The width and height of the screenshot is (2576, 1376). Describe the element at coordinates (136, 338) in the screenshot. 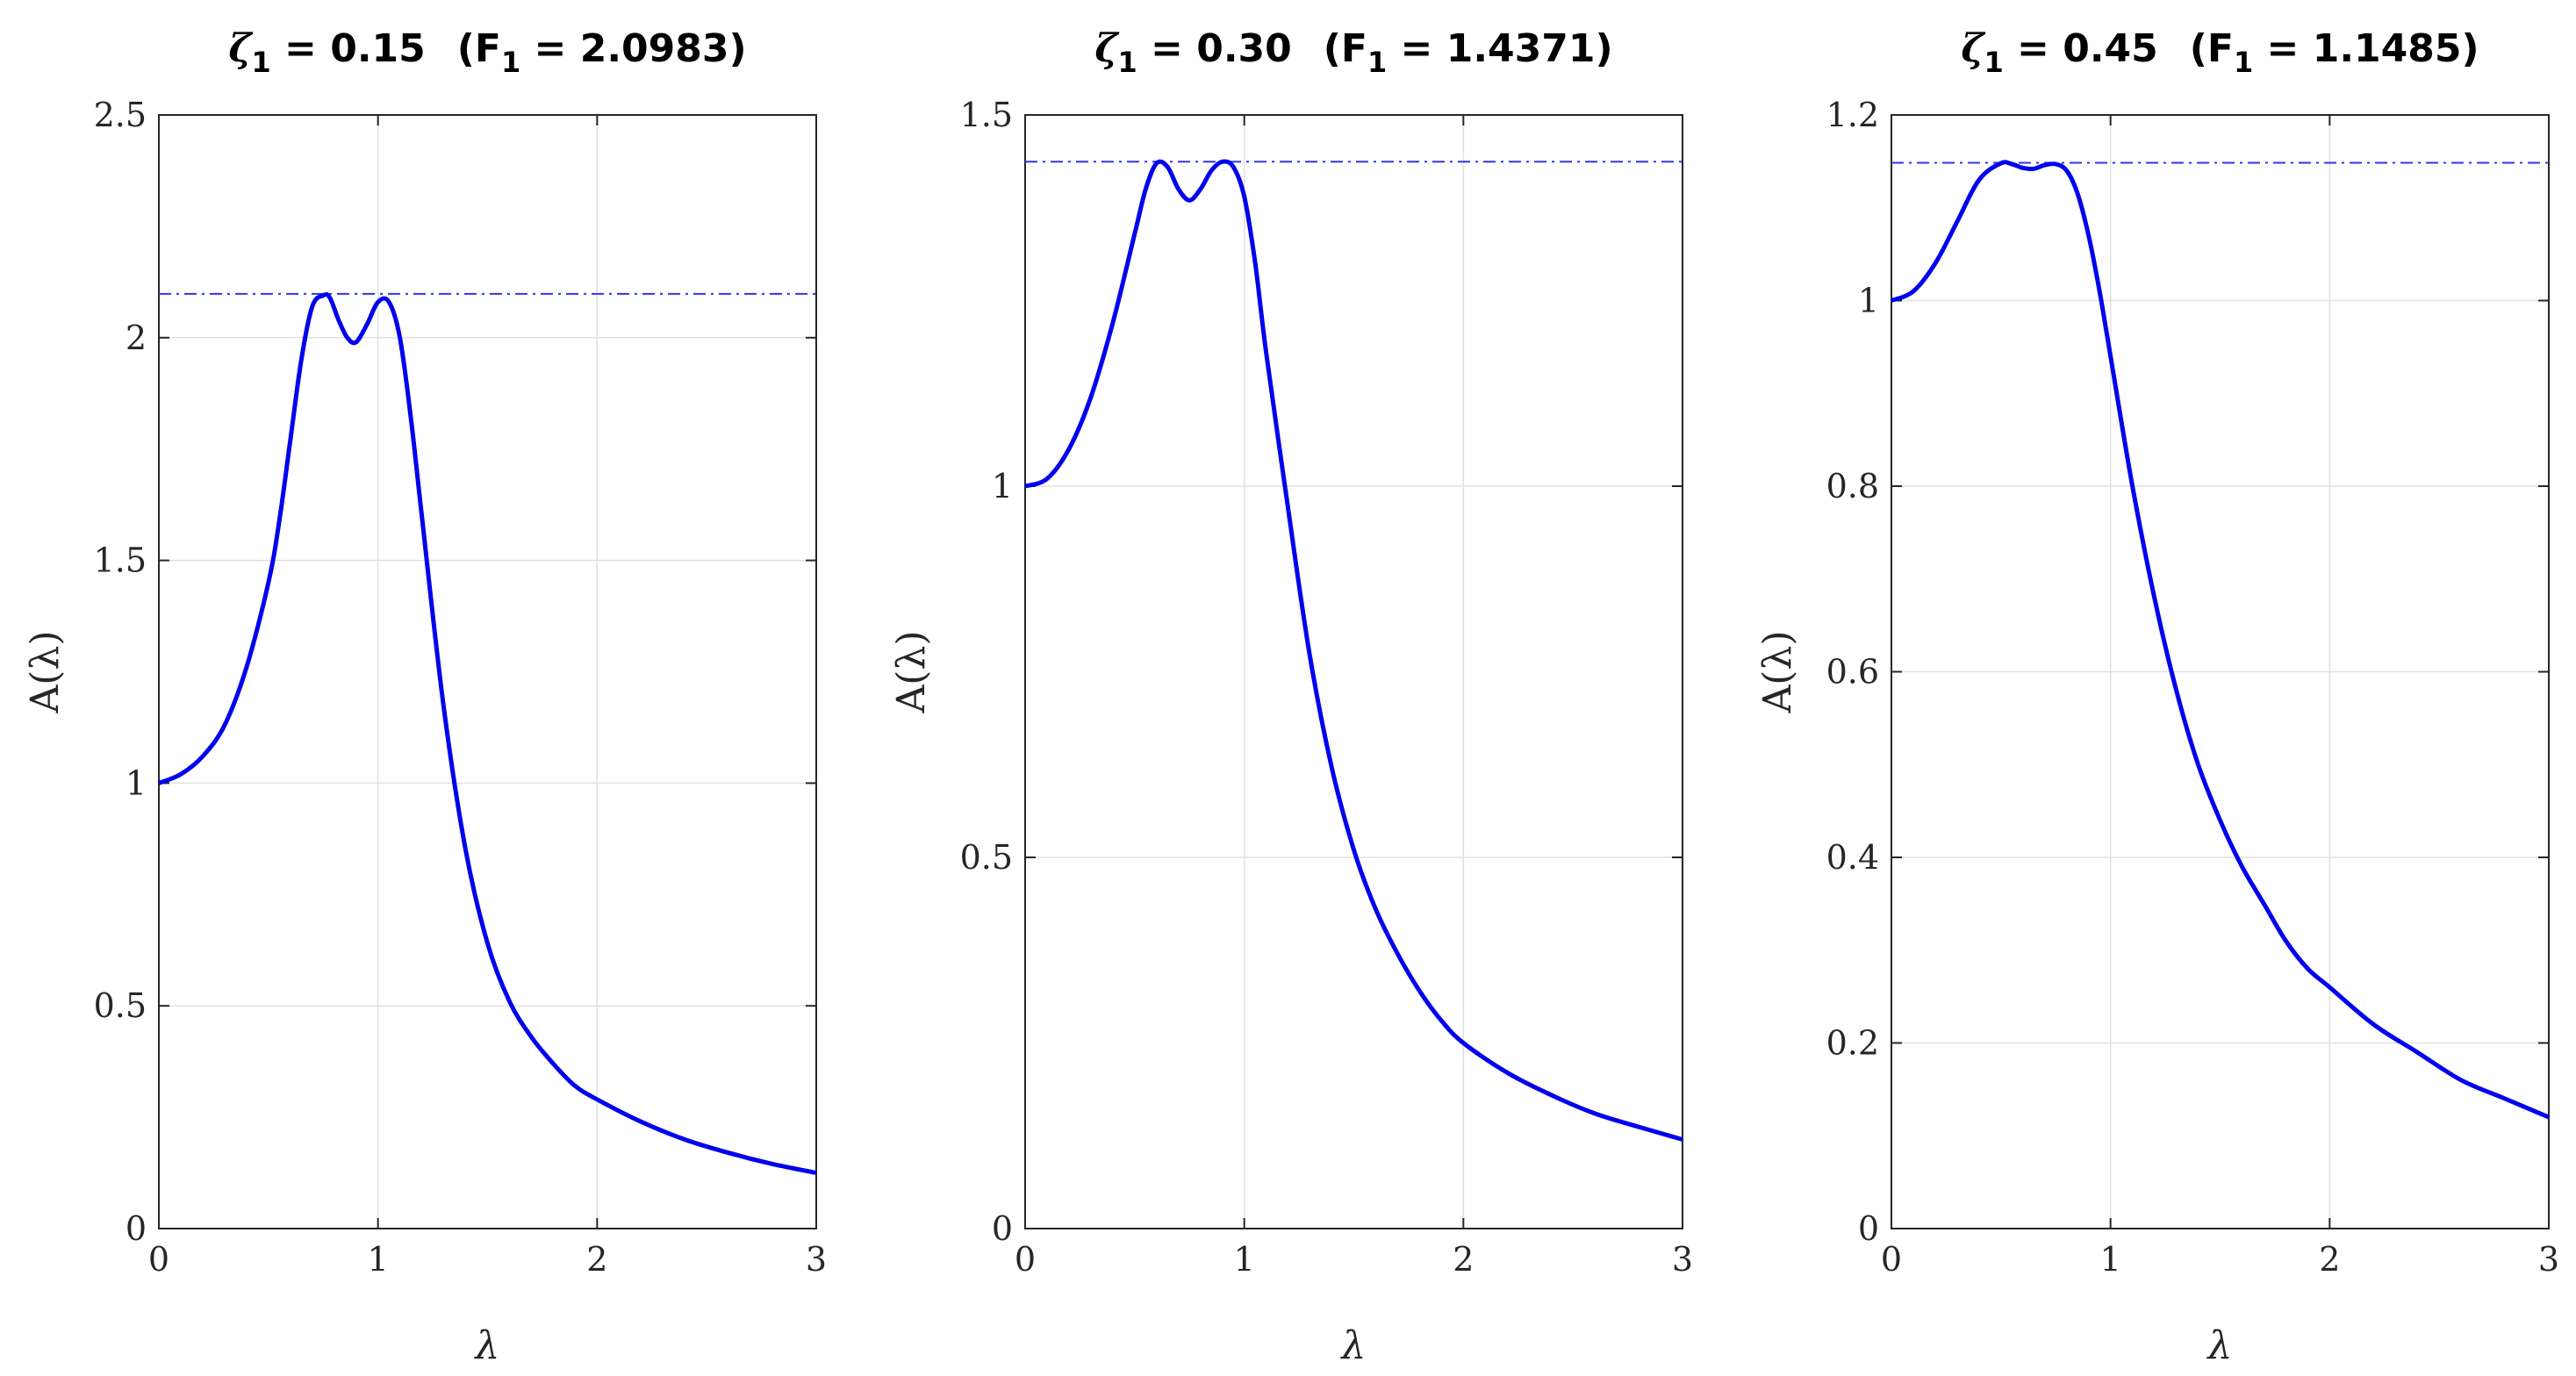

I see `y-tick-label: 2` at that location.